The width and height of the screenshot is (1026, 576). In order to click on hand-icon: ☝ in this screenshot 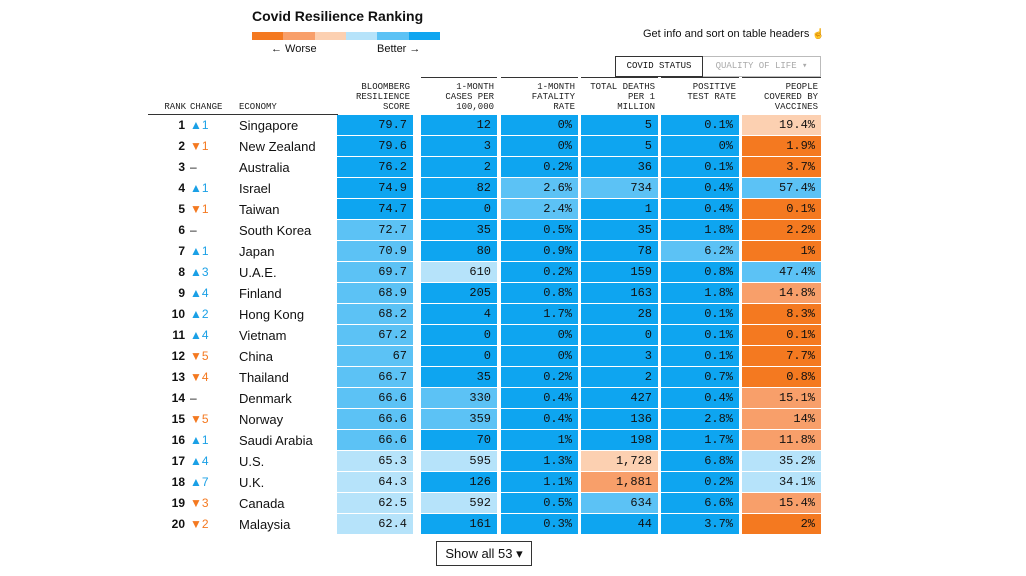, I will do `click(818, 34)`.